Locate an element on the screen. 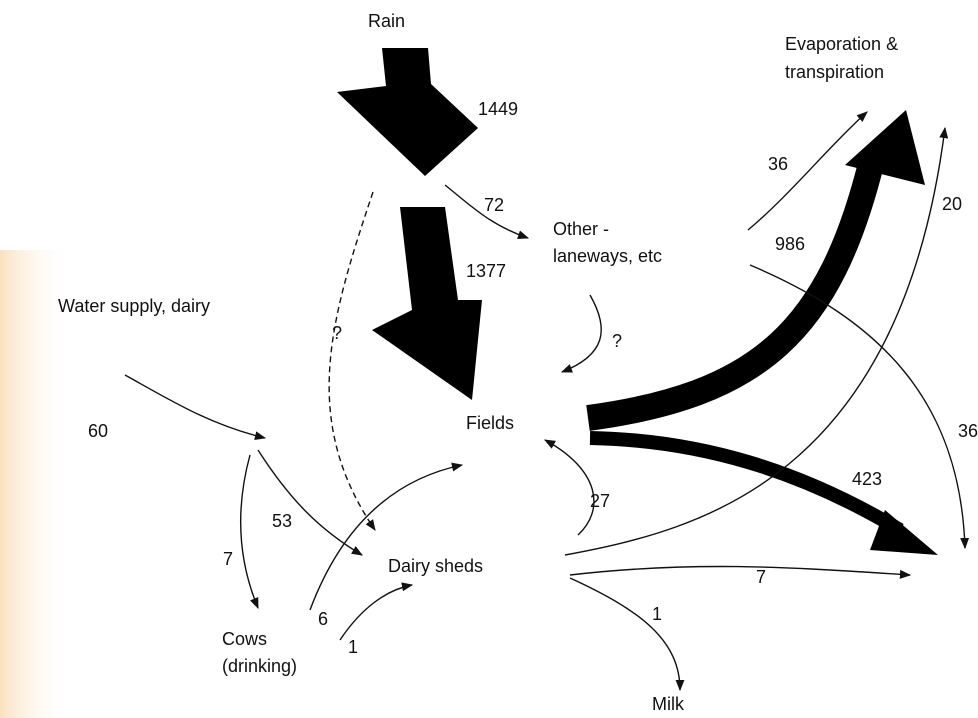 Image resolution: width=978 pixels, height=718 pixels. flow-label: 1449 is located at coordinates (498, 109).